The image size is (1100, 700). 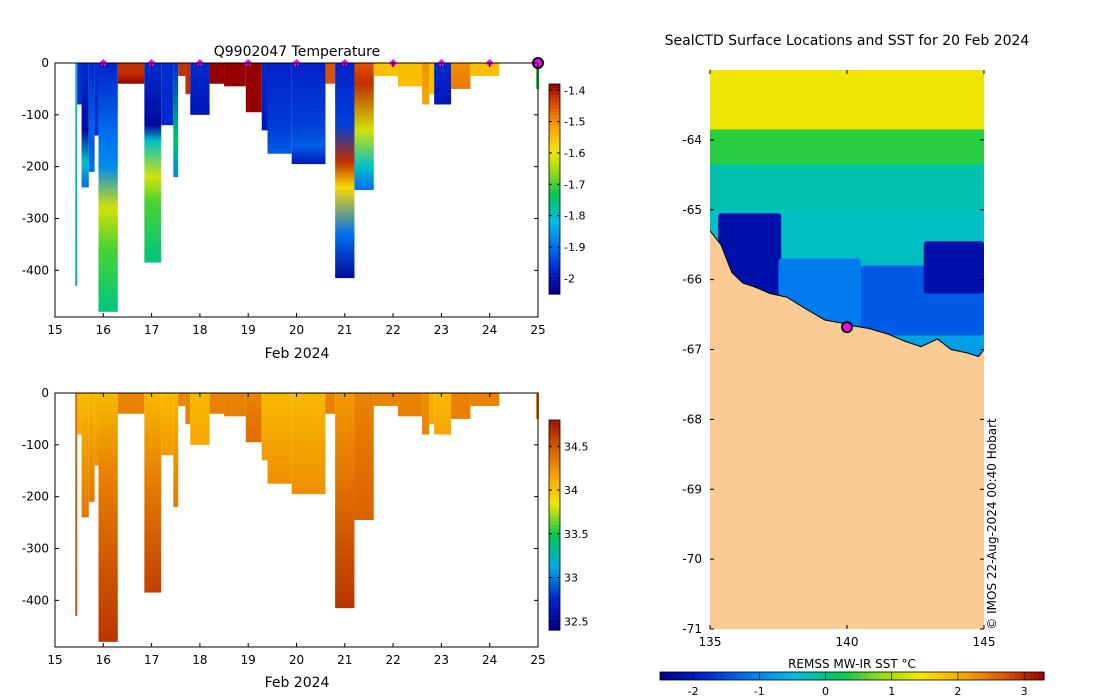 What do you see at coordinates (692, 350) in the screenshot?
I see `map-y-tick-label: -67` at bounding box center [692, 350].